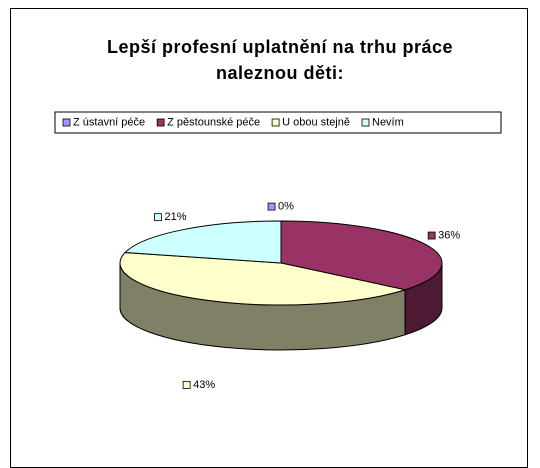 The width and height of the screenshot is (540, 468). I want to click on data-label: 43%, so click(204, 385).